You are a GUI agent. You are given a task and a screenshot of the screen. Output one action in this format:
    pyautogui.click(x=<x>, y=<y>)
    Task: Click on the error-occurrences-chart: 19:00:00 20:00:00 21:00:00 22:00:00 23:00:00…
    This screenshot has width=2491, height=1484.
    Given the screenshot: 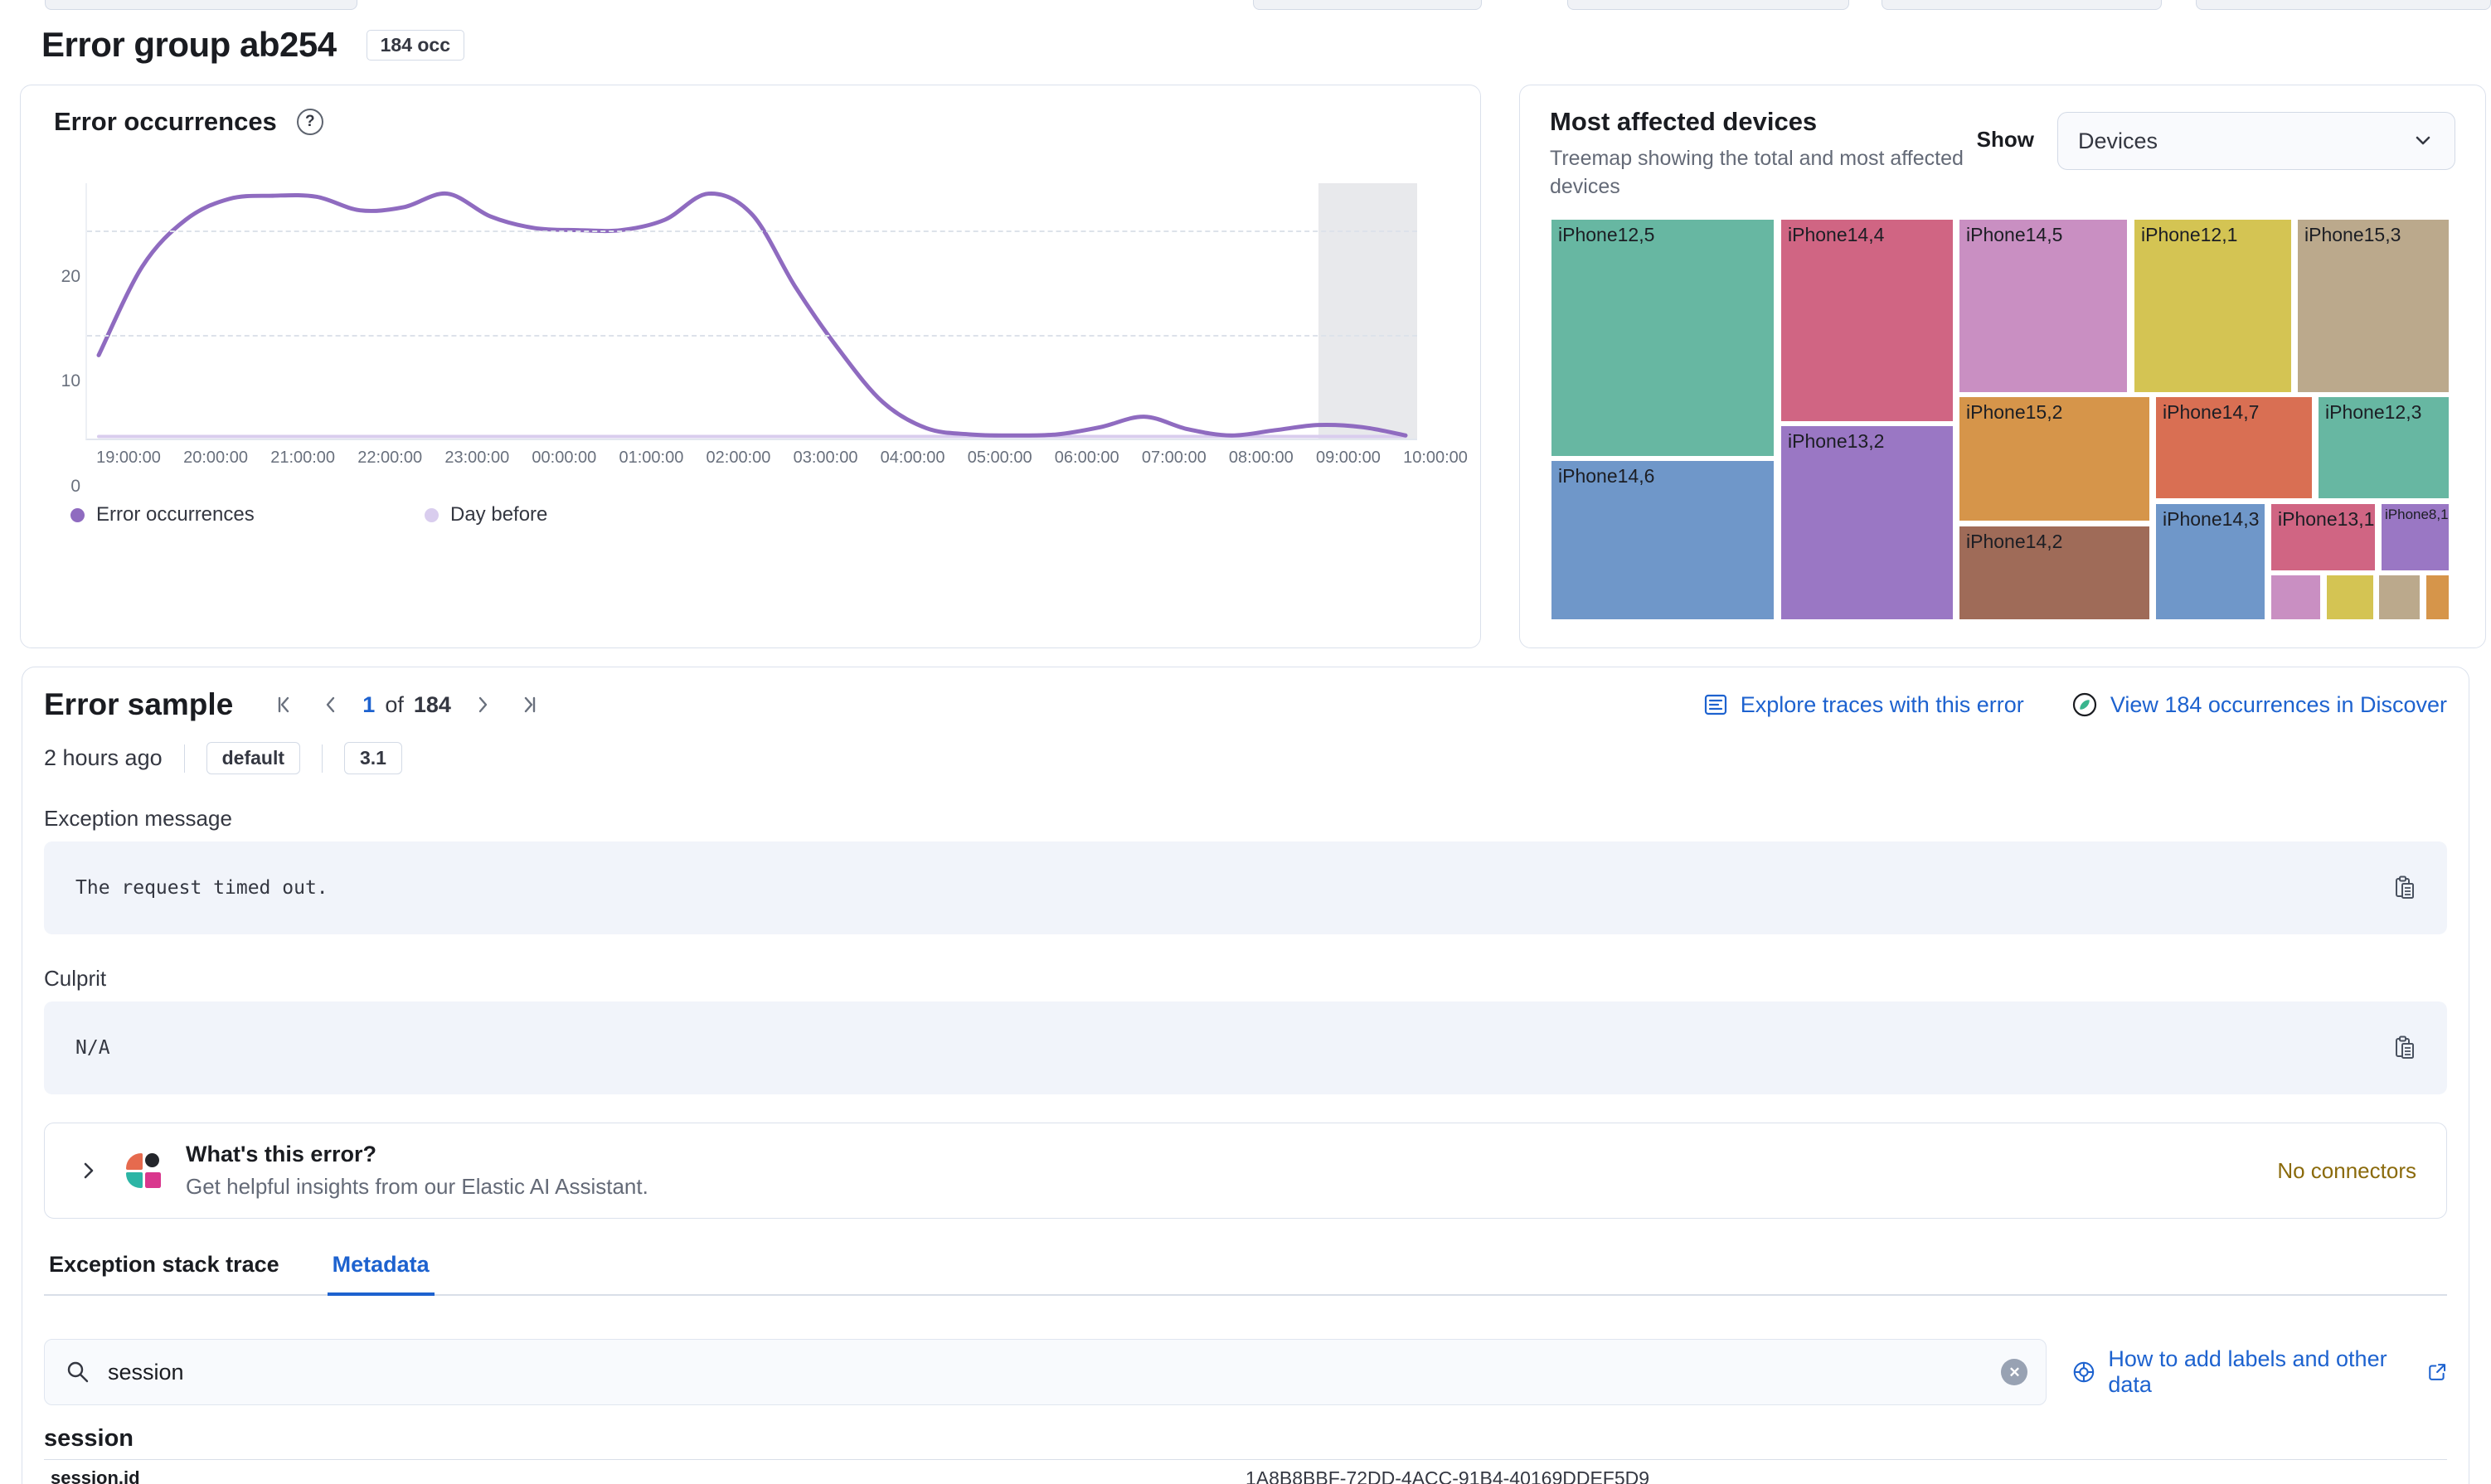 What is the action you would take?
    pyautogui.click(x=761, y=340)
    